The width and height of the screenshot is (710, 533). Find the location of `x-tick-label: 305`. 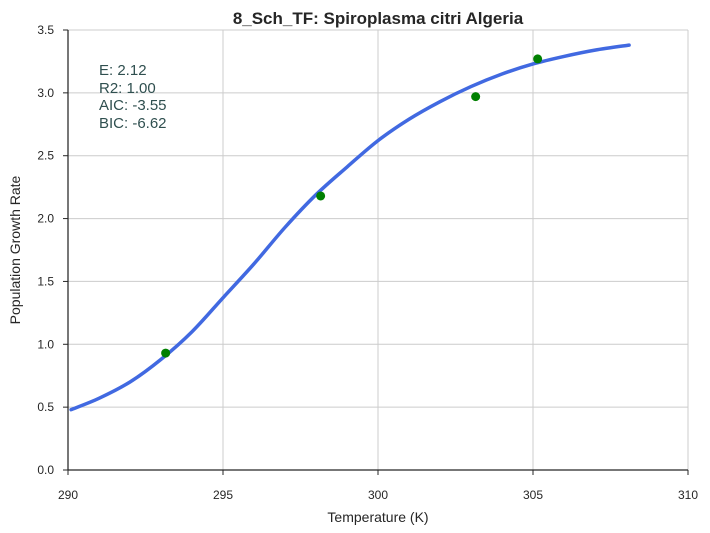

x-tick-label: 305 is located at coordinates (533, 495).